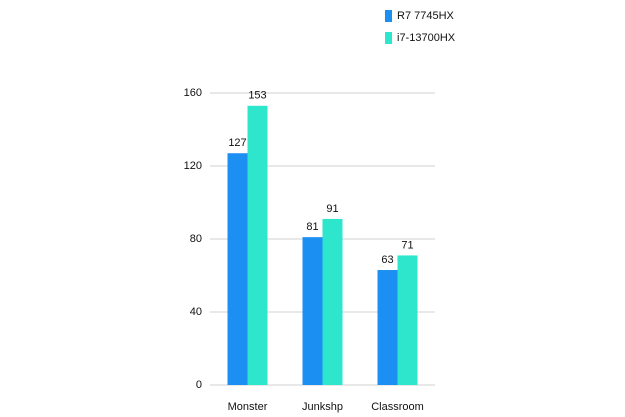  I want to click on value-label: 153, so click(257, 96).